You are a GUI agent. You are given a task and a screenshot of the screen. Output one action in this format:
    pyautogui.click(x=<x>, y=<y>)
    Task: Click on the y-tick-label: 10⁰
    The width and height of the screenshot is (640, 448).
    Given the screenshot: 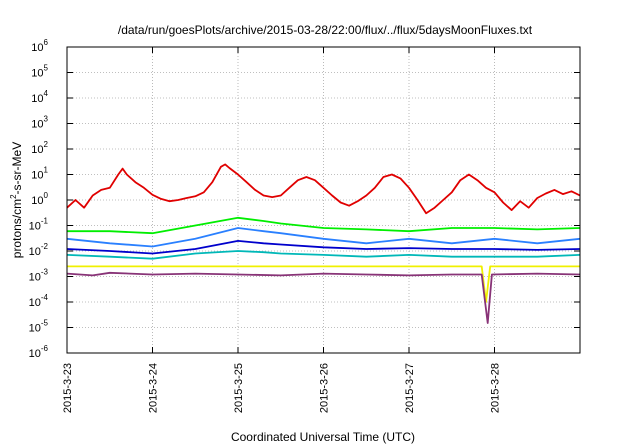 What is the action you would take?
    pyautogui.click(x=39, y=199)
    